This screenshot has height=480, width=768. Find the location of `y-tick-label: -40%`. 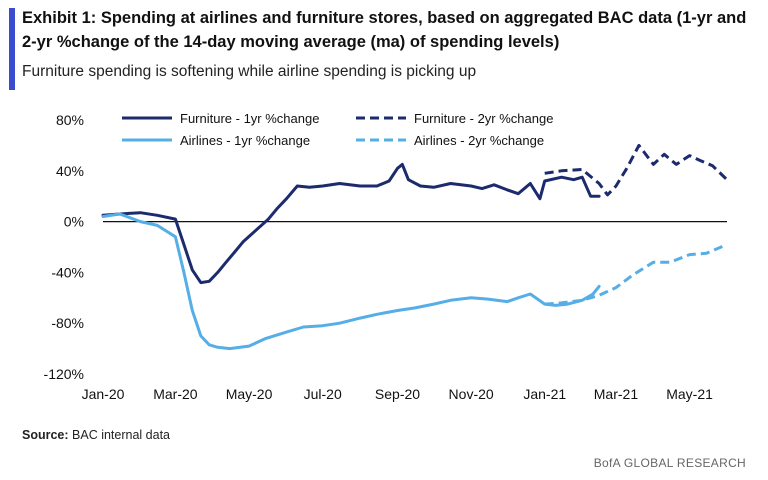

y-tick-label: -40% is located at coordinates (67, 272).